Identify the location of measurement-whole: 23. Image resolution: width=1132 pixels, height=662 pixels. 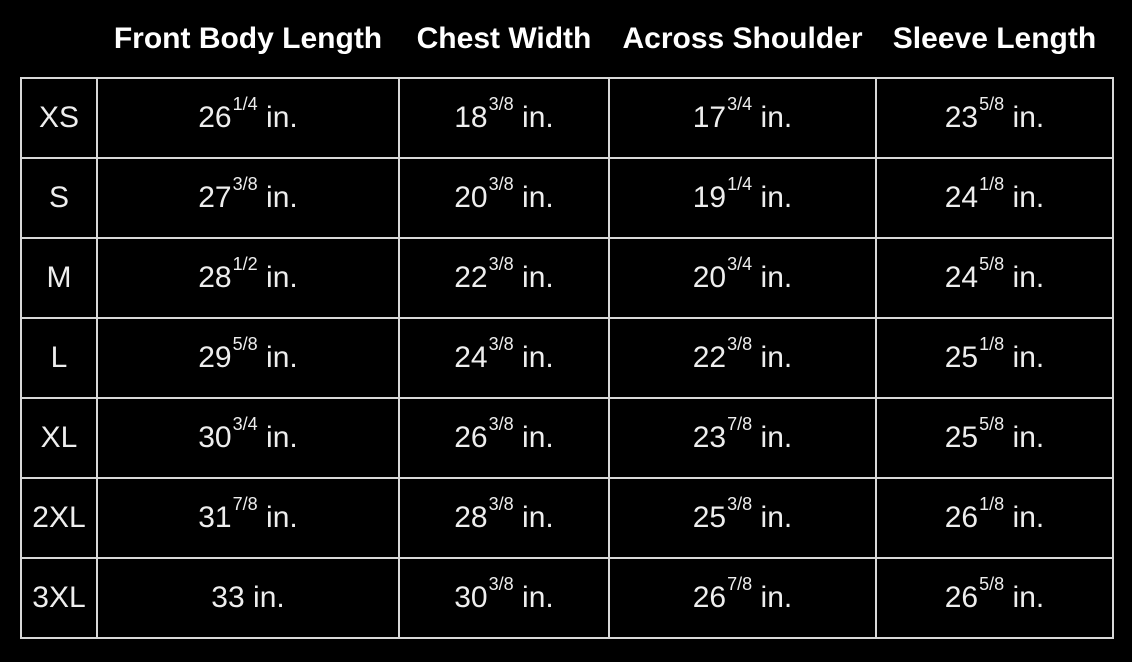
(961, 117).